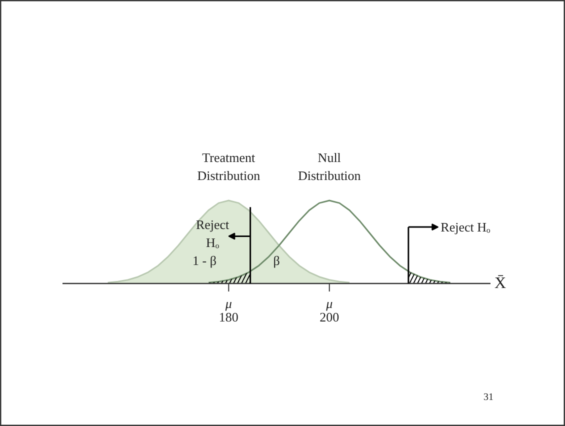 The height and width of the screenshot is (426, 565). What do you see at coordinates (229, 166) in the screenshot?
I see `text: Treatment Distribution` at bounding box center [229, 166].